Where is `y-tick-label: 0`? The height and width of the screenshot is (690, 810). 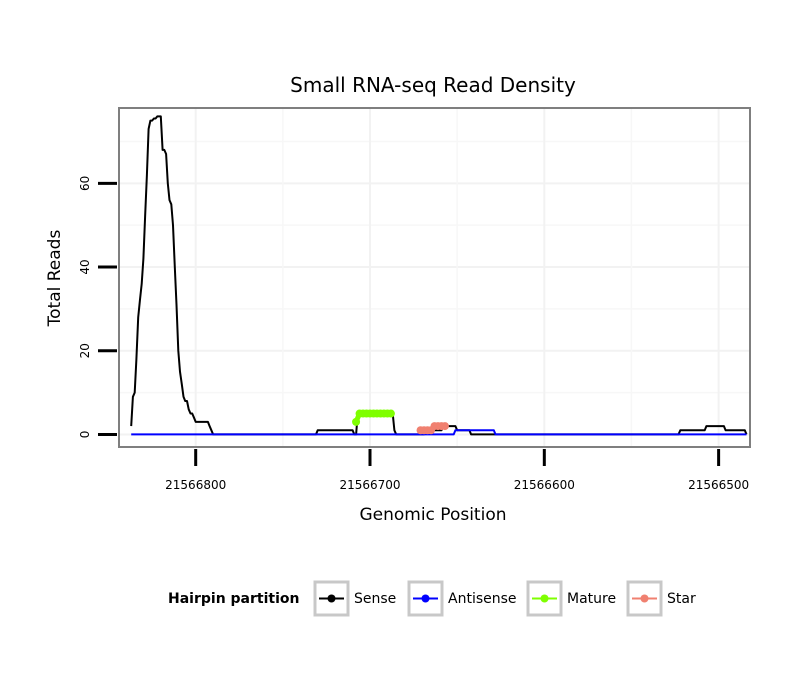
y-tick-label: 0 is located at coordinates (85, 435).